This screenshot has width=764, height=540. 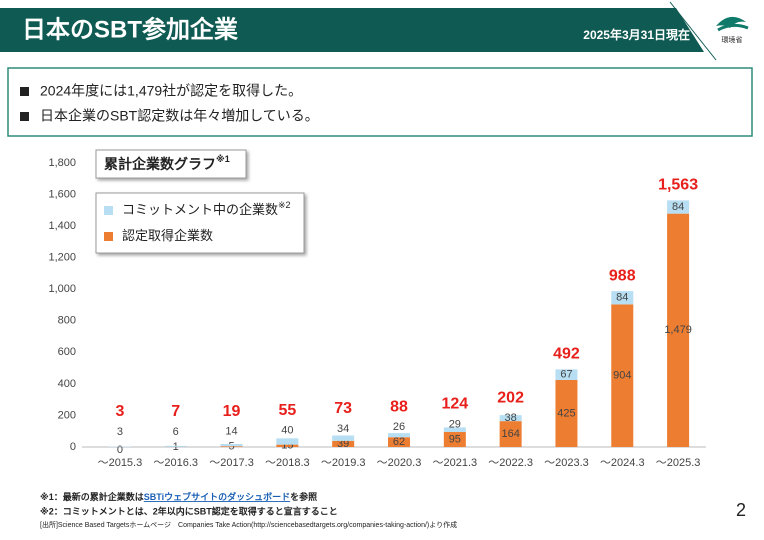 What do you see at coordinates (217, 496) in the screenshot?
I see `footnote-link: SBTiウェブサイトのダッシュボード` at bounding box center [217, 496].